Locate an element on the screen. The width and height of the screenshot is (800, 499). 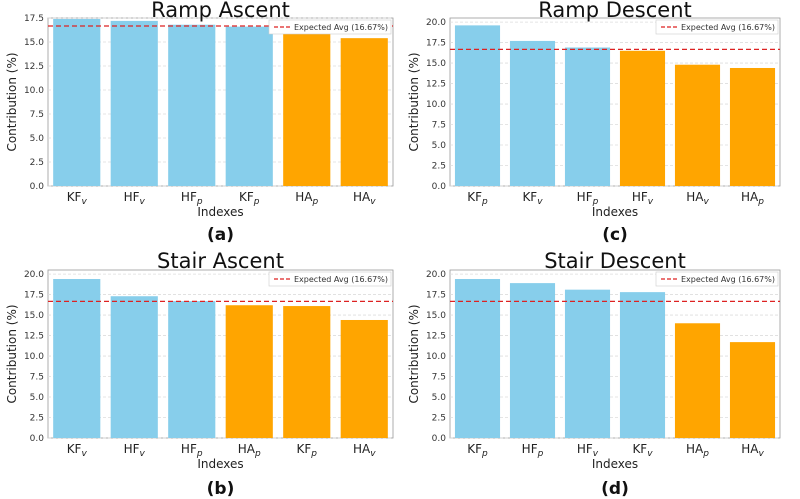
chart-title: Ramp Ascent is located at coordinates (220, 11).